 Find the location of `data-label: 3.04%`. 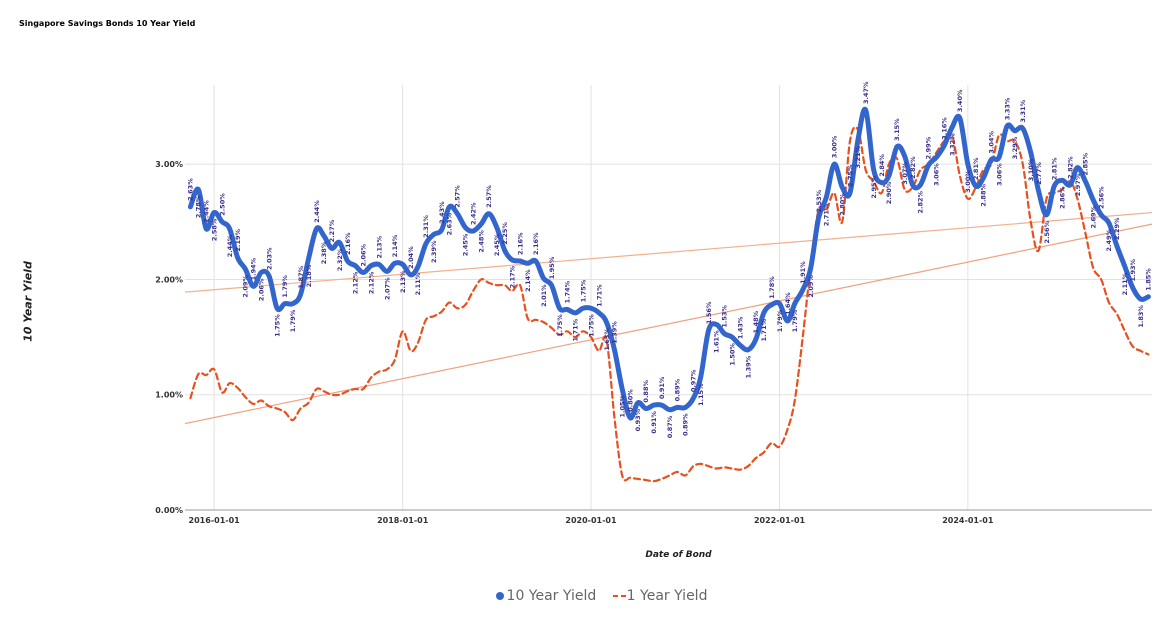

data-label: 3.04% is located at coordinates (992, 142).